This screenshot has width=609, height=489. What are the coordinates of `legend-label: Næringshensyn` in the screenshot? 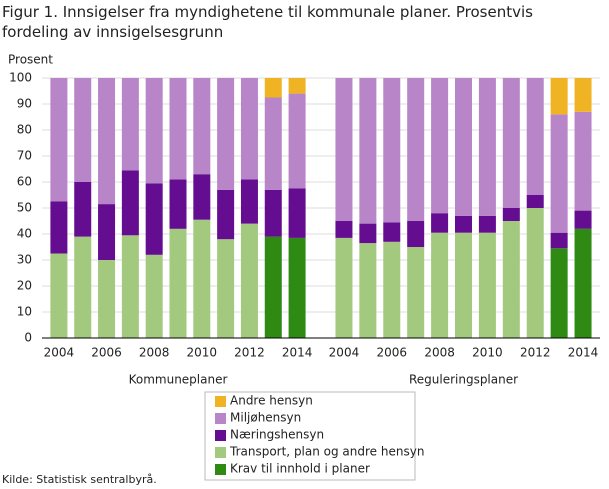 It's located at (277, 435).